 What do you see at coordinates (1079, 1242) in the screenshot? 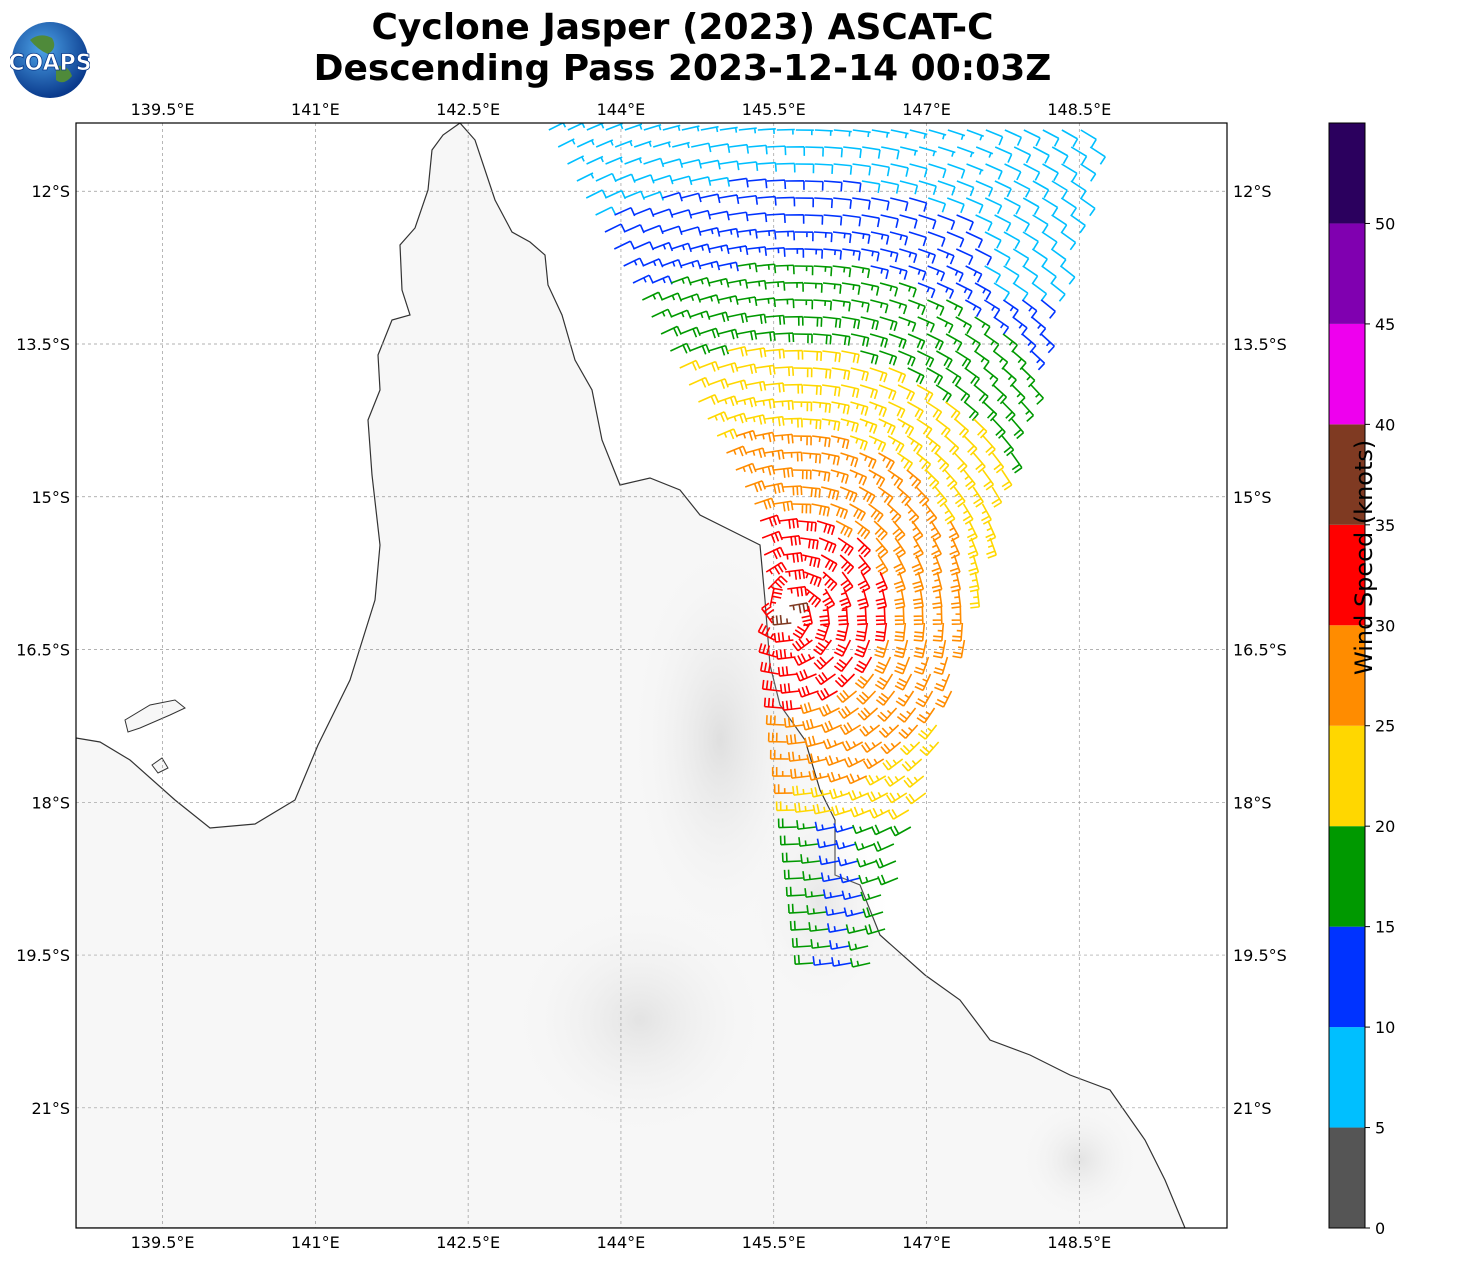
I see `lon-tick-label-bottom: 148.5°E` at bounding box center [1079, 1242].